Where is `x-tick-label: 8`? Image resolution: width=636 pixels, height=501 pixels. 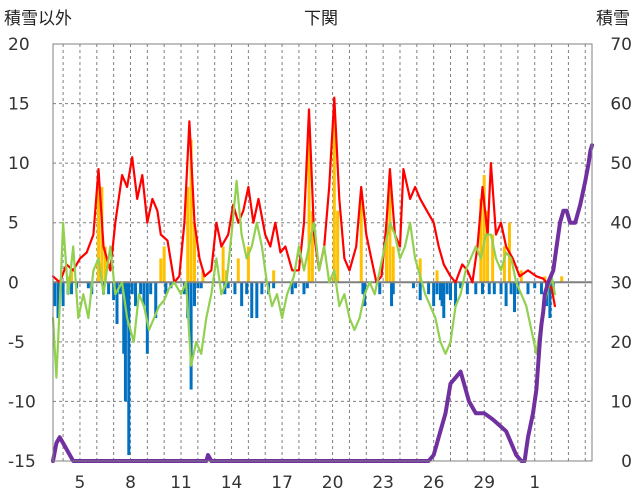
x-tick-label: 8 is located at coordinates (130, 483).